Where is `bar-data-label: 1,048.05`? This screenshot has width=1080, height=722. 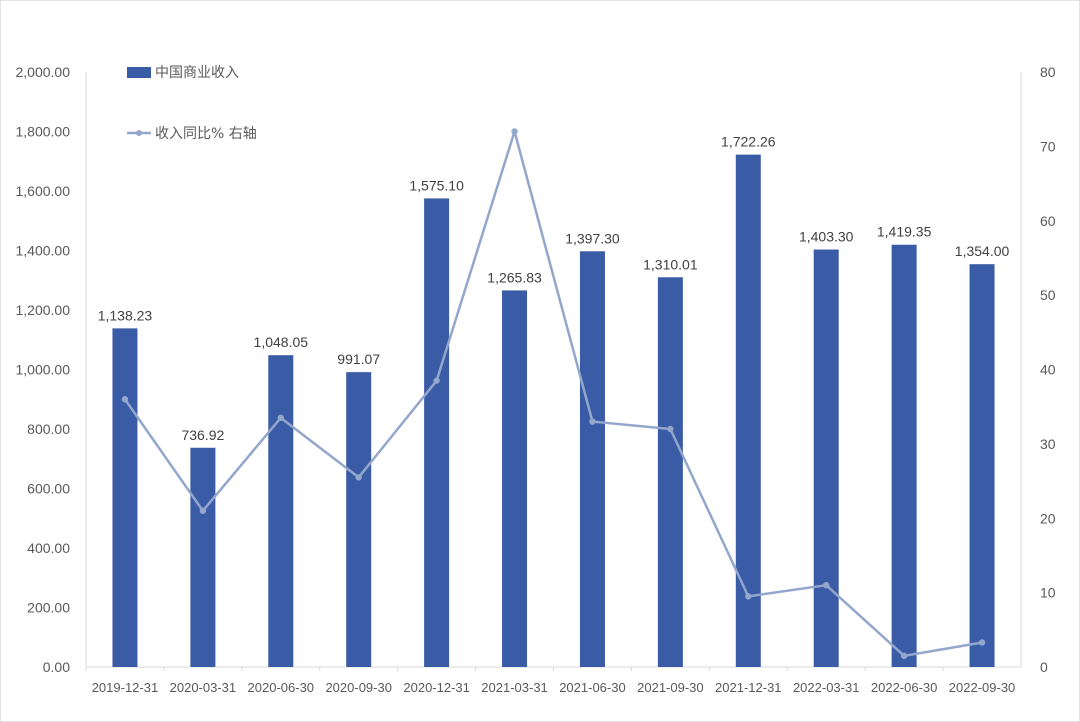 bar-data-label: 1,048.05 is located at coordinates (281, 342).